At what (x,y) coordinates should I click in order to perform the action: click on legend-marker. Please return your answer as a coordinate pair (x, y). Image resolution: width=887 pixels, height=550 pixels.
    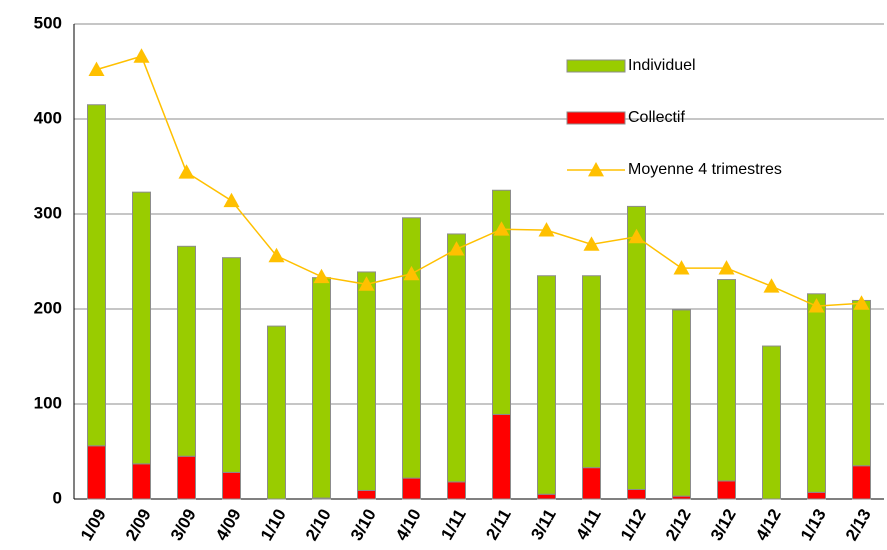
    Looking at the image, I should click on (596, 169).